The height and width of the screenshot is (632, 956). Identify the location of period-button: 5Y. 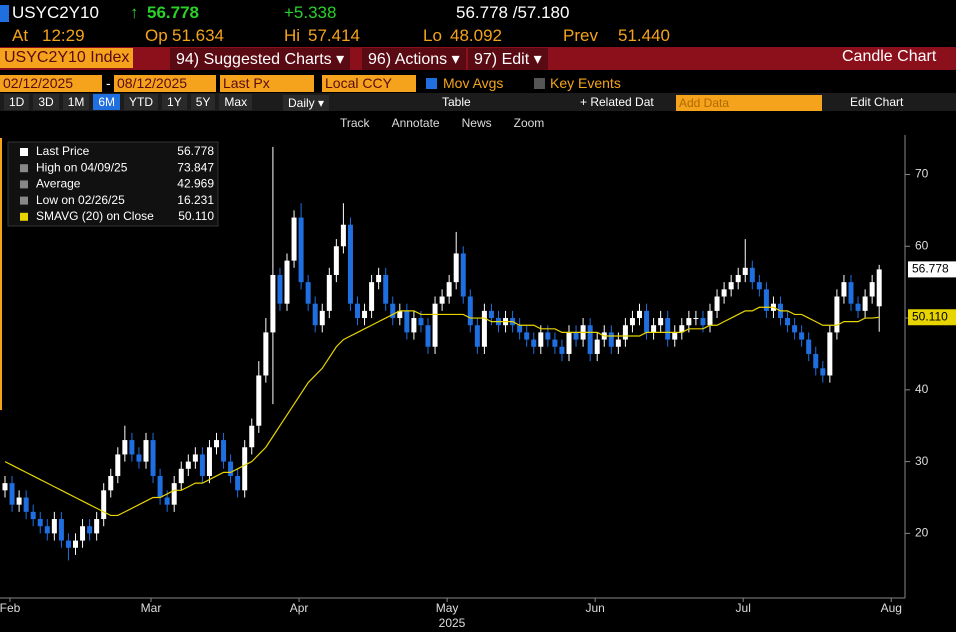
(203, 102).